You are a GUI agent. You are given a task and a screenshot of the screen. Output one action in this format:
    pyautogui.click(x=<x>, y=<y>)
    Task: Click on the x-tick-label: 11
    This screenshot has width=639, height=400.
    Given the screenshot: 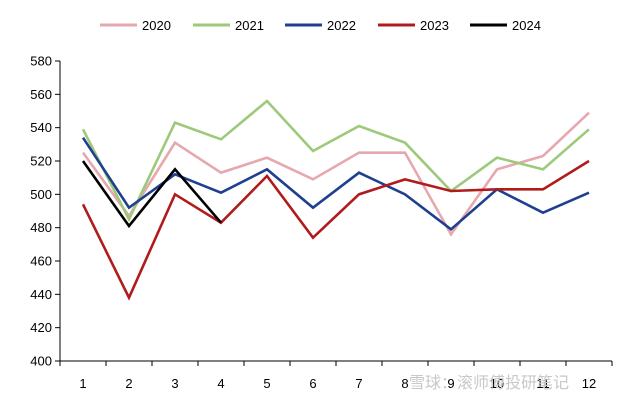 What is the action you would take?
    pyautogui.click(x=543, y=383)
    